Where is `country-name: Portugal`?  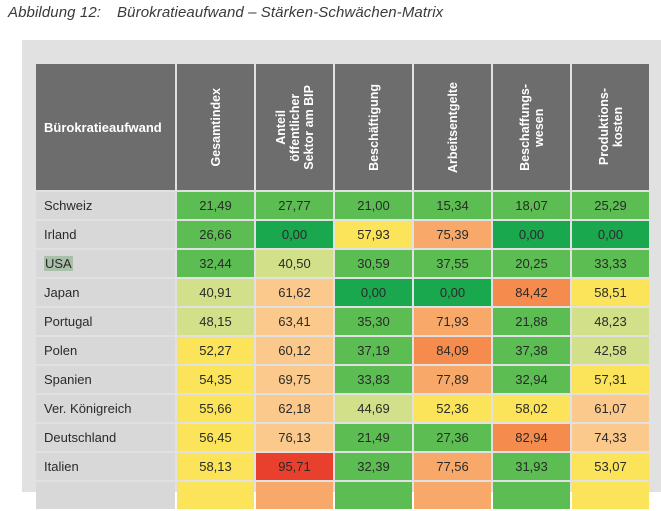 country-name: Portugal is located at coordinates (68, 321).